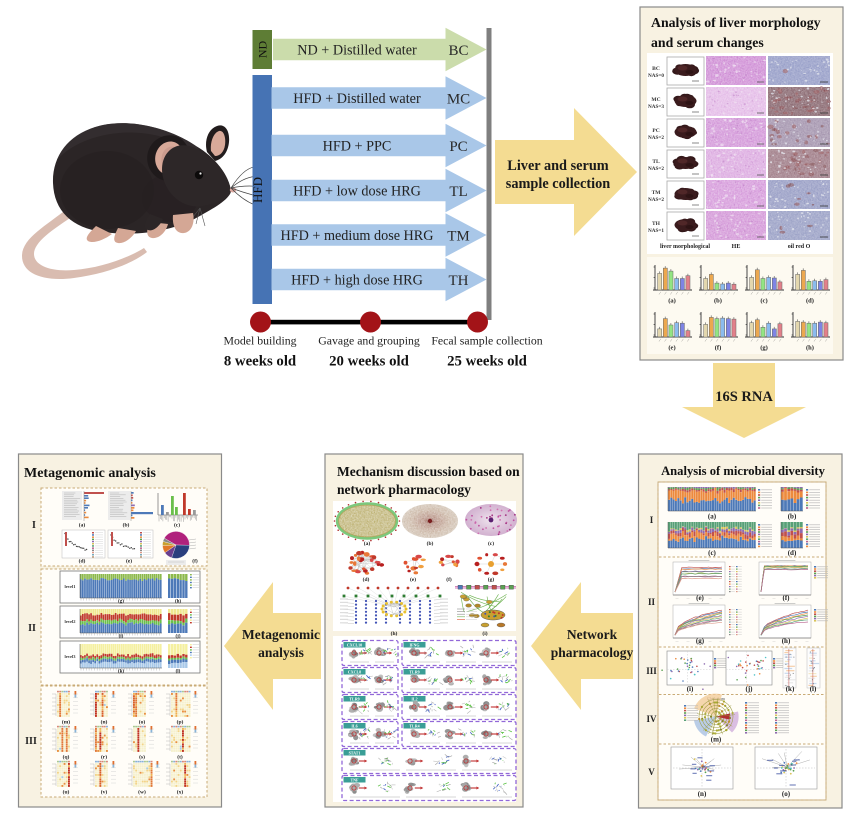 The image size is (859, 822). Describe the element at coordinates (357, 280) in the screenshot. I see `svg-text: HFD + high dose HRG` at that location.